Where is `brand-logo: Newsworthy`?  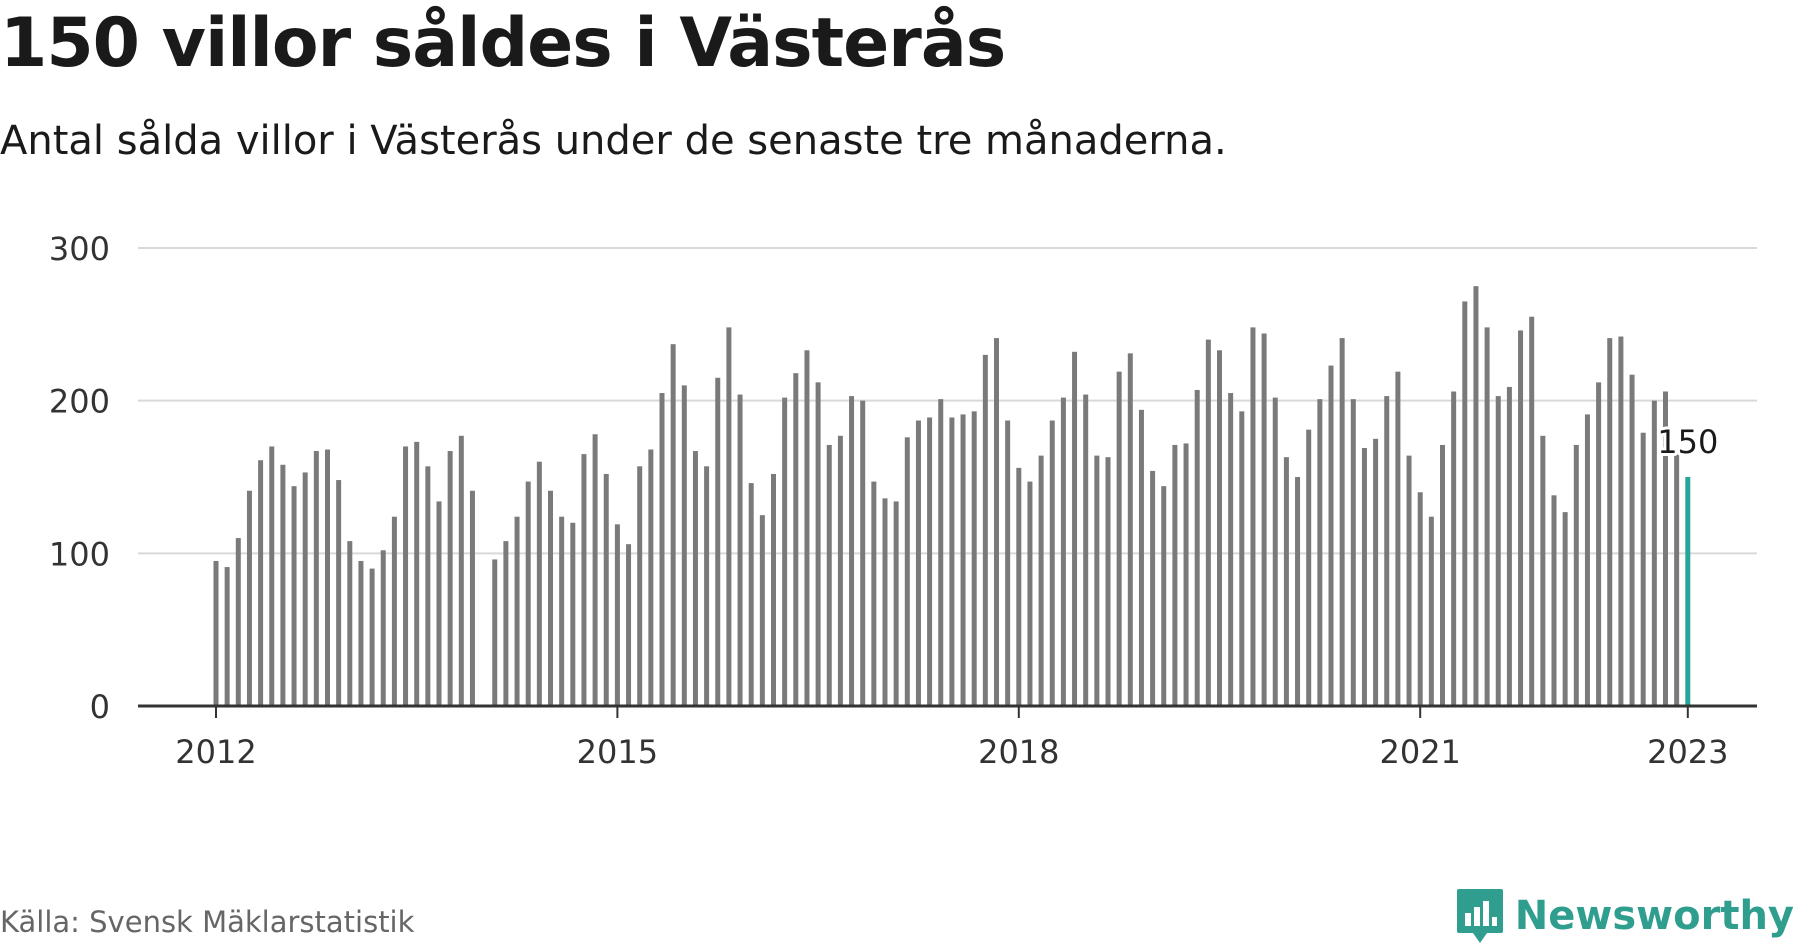 brand-logo: Newsworthy is located at coordinates (1624, 916).